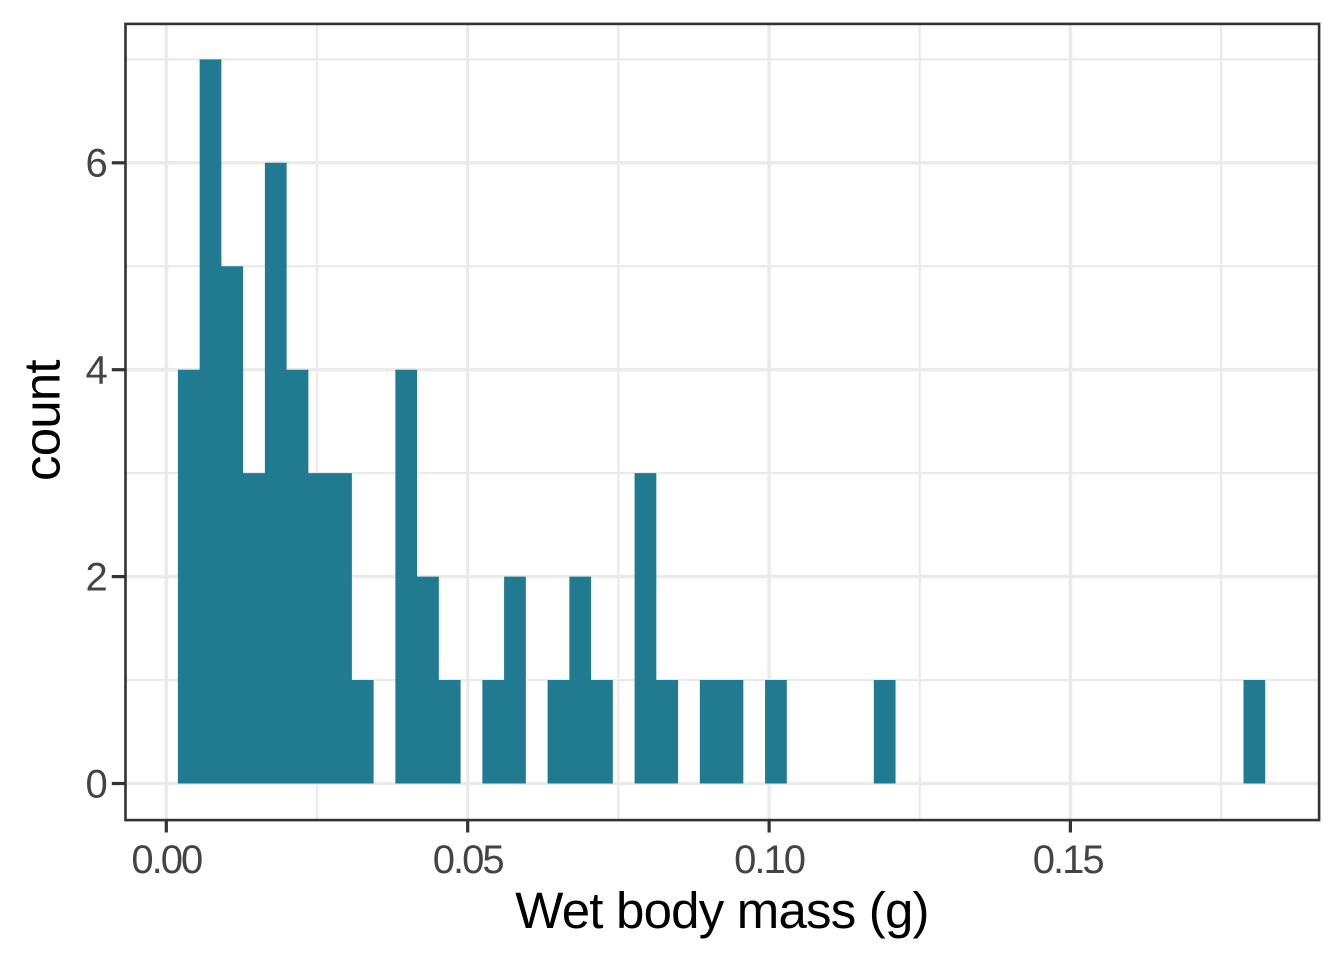 The image size is (1344, 960). What do you see at coordinates (721, 910) in the screenshot?
I see `svg-text: Wet body mass (g)` at bounding box center [721, 910].